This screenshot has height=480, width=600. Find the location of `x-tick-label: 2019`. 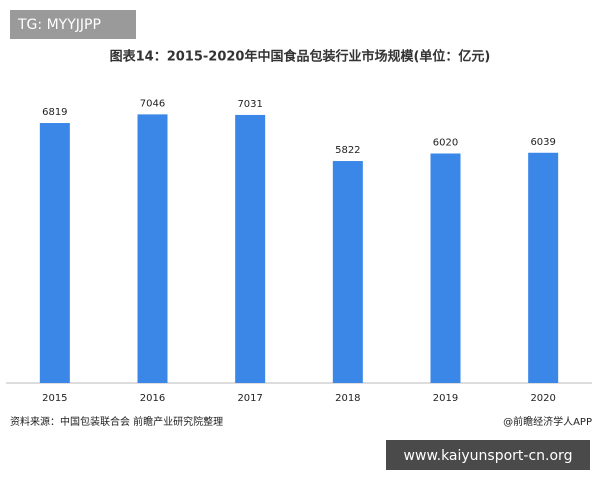

x-tick-label: 2019 is located at coordinates (445, 398).